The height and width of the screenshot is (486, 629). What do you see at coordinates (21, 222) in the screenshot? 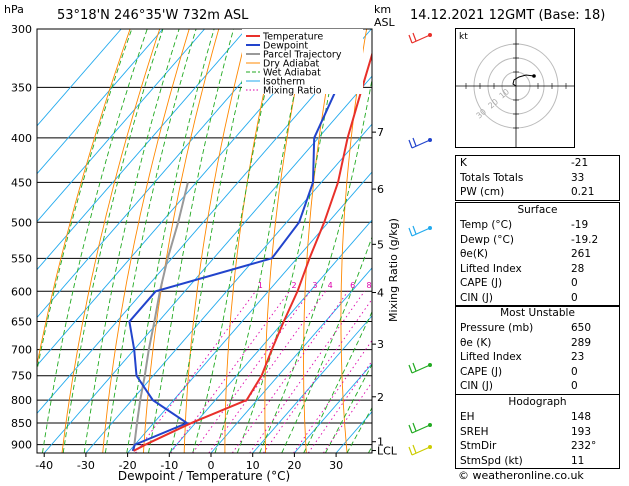
I see `pressure-tick-label: 500` at bounding box center [21, 222].